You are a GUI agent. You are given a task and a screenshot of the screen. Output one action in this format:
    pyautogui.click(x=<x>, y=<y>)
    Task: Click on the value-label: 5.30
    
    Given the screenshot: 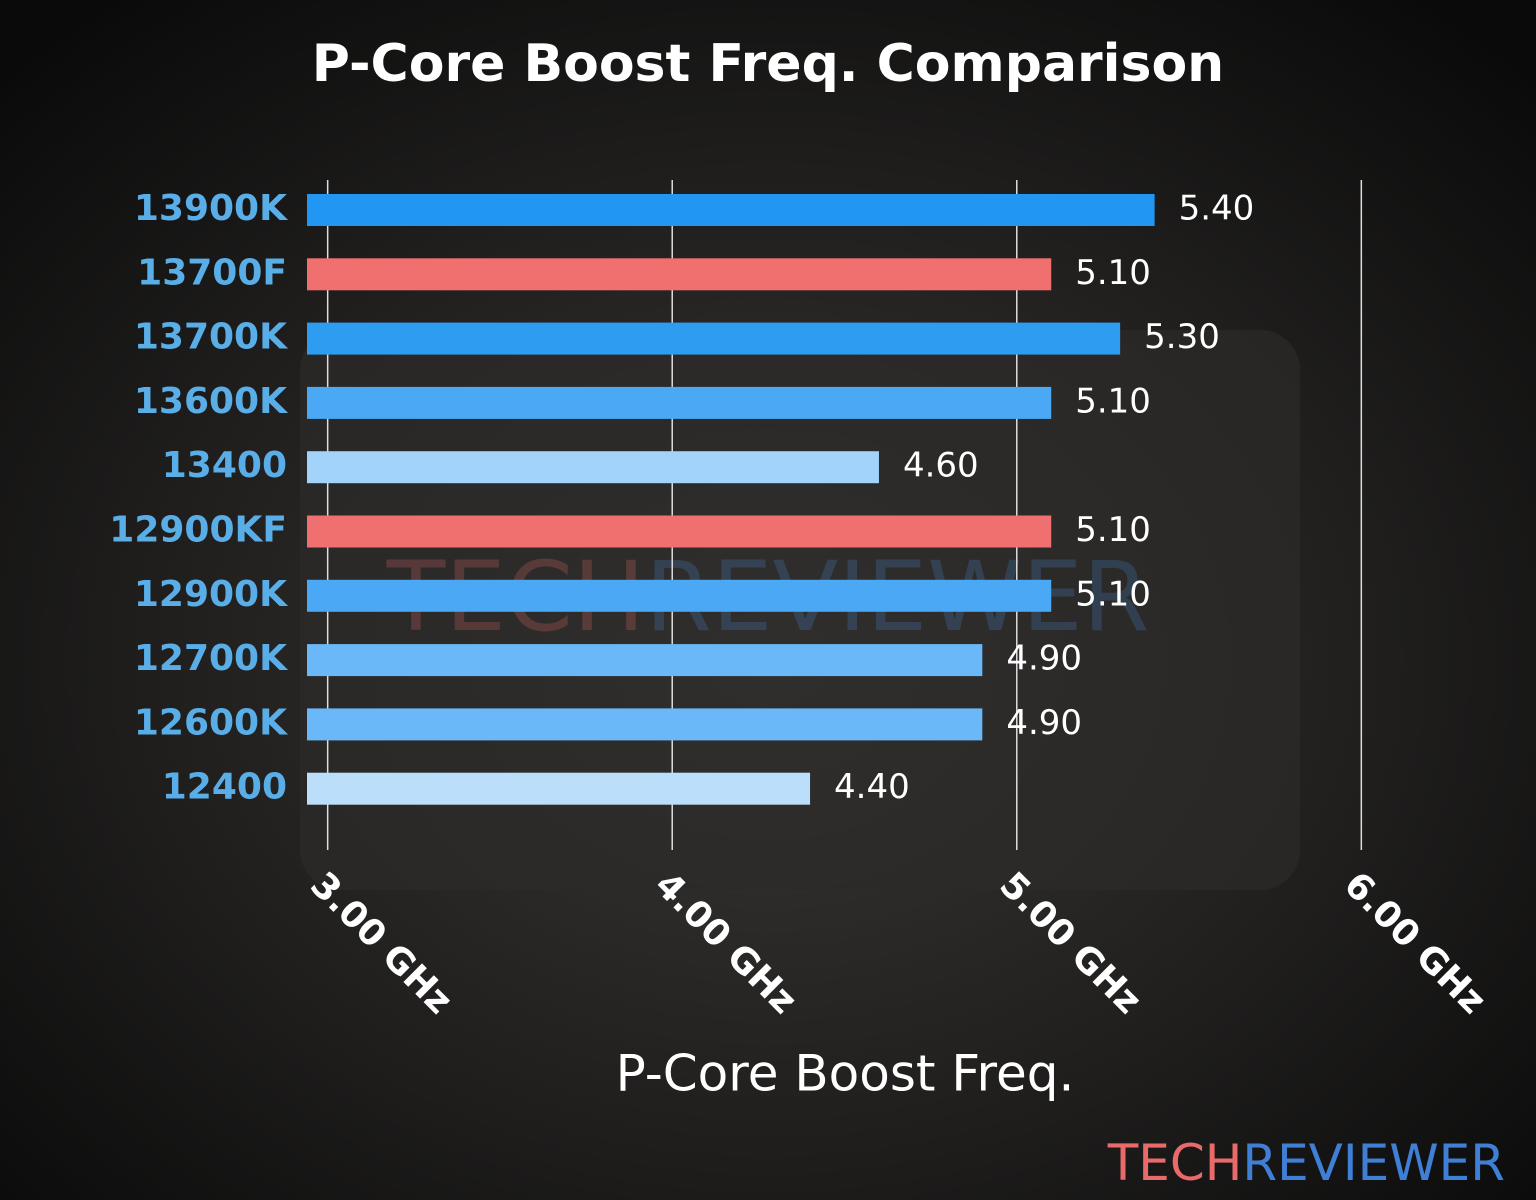 What is the action you would take?
    pyautogui.click(x=1182, y=337)
    